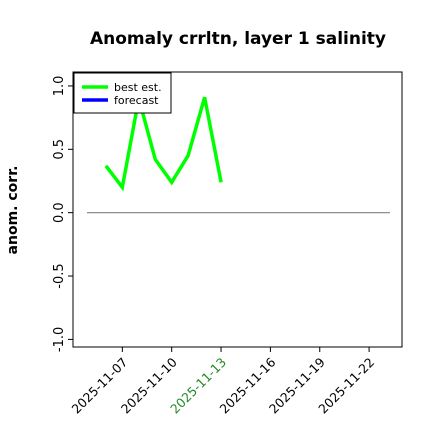  What do you see at coordinates (138, 87) in the screenshot?
I see `legend-label: best est.` at bounding box center [138, 87].